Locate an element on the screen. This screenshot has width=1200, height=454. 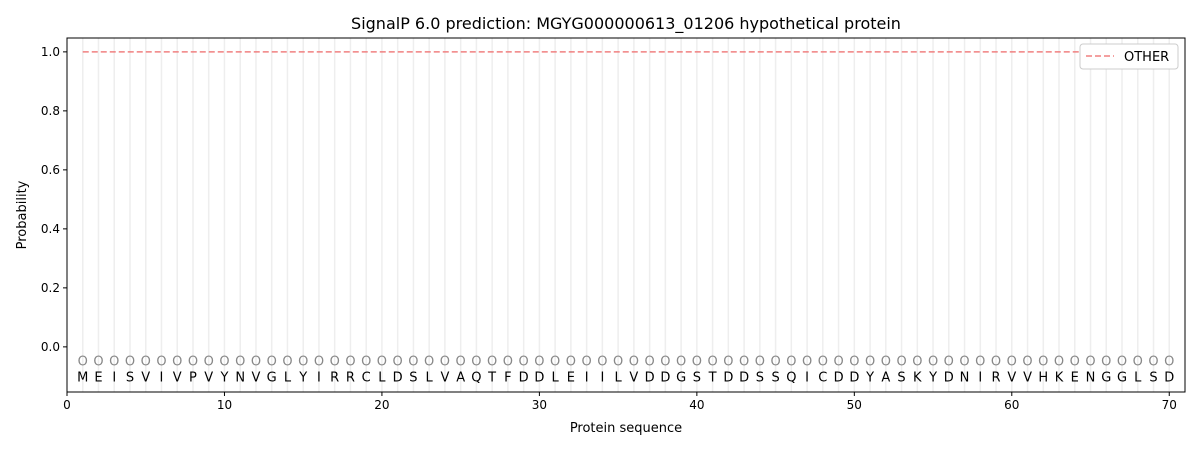
residue-letter: C is located at coordinates (366, 377).